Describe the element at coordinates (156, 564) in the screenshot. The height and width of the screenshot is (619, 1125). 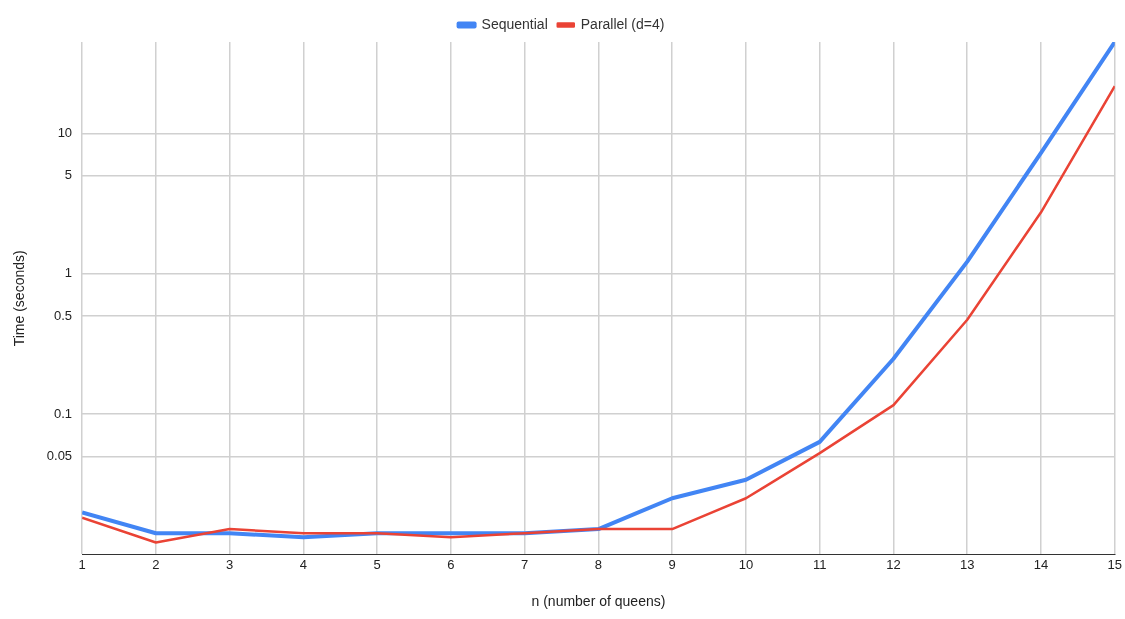
I see `x-tick-label: 2` at that location.